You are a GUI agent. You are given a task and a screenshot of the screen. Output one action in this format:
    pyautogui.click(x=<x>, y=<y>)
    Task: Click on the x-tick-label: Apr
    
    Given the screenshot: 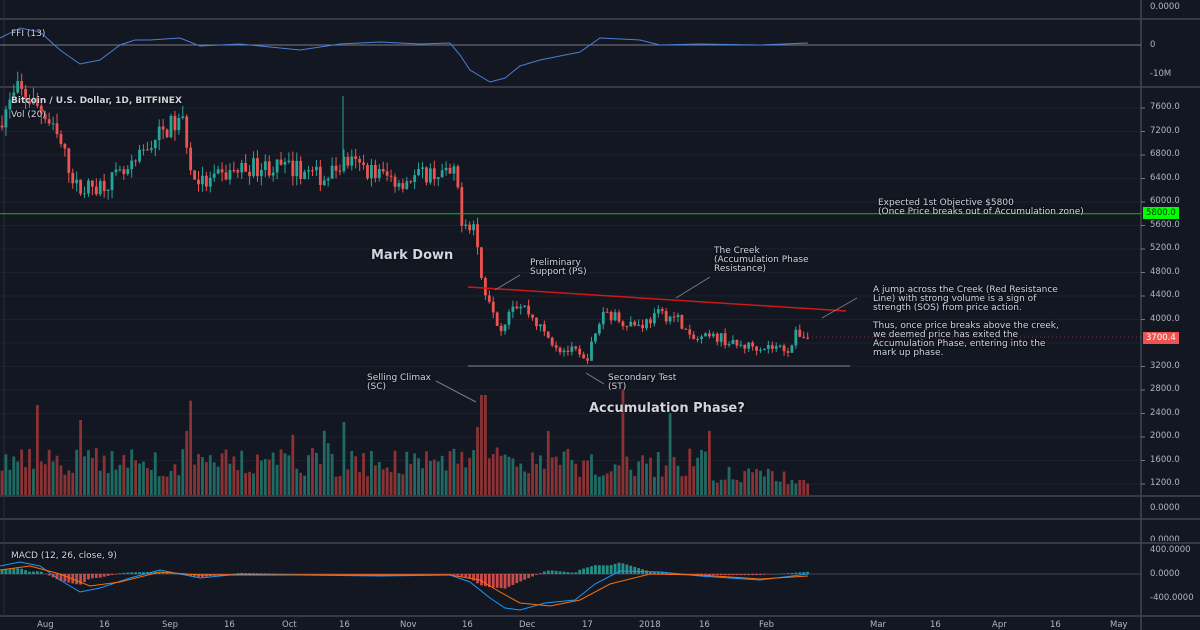 What is the action you would take?
    pyautogui.click(x=999, y=625)
    